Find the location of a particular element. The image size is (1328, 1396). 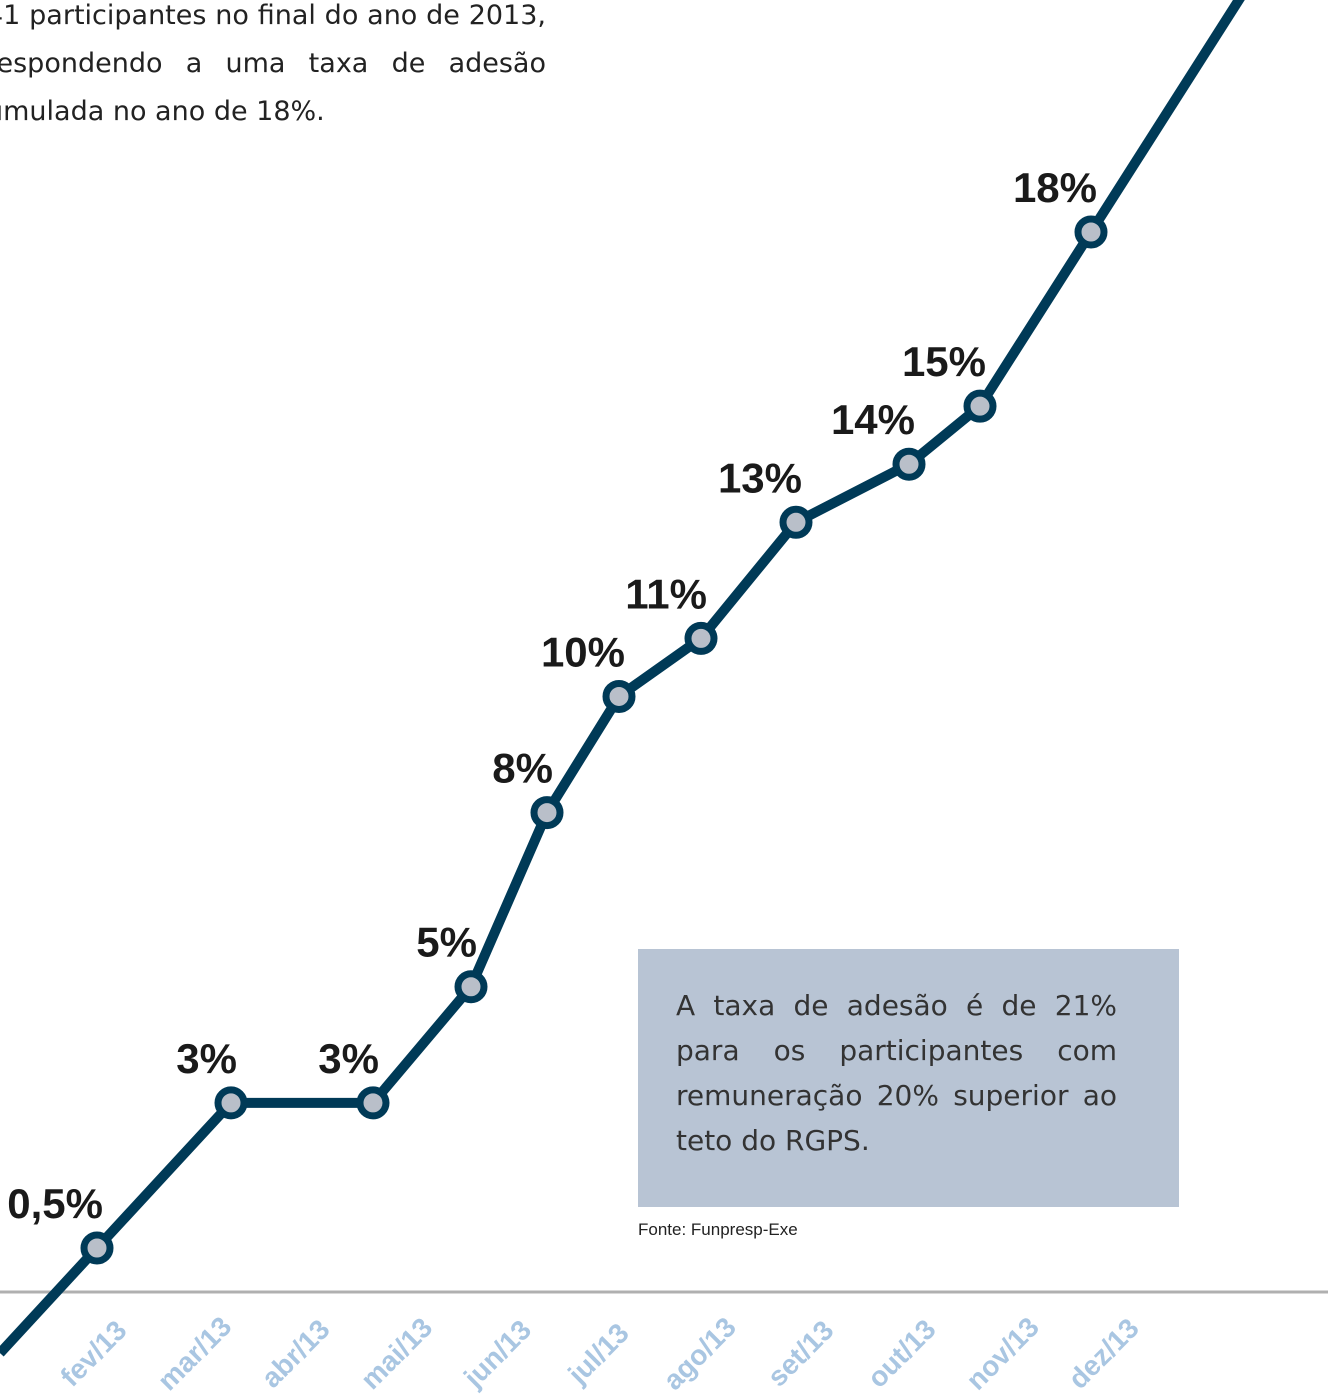

x-tick-label: set/13 is located at coordinates (800, 1353).